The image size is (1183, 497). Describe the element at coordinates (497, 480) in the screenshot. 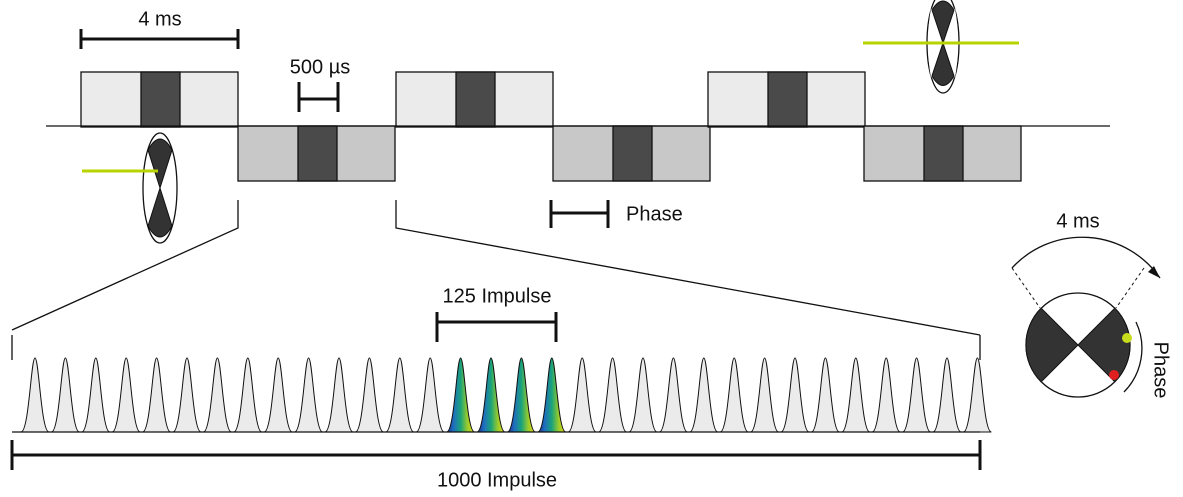

I see `label-impulse-total: 1000 Impulse` at that location.